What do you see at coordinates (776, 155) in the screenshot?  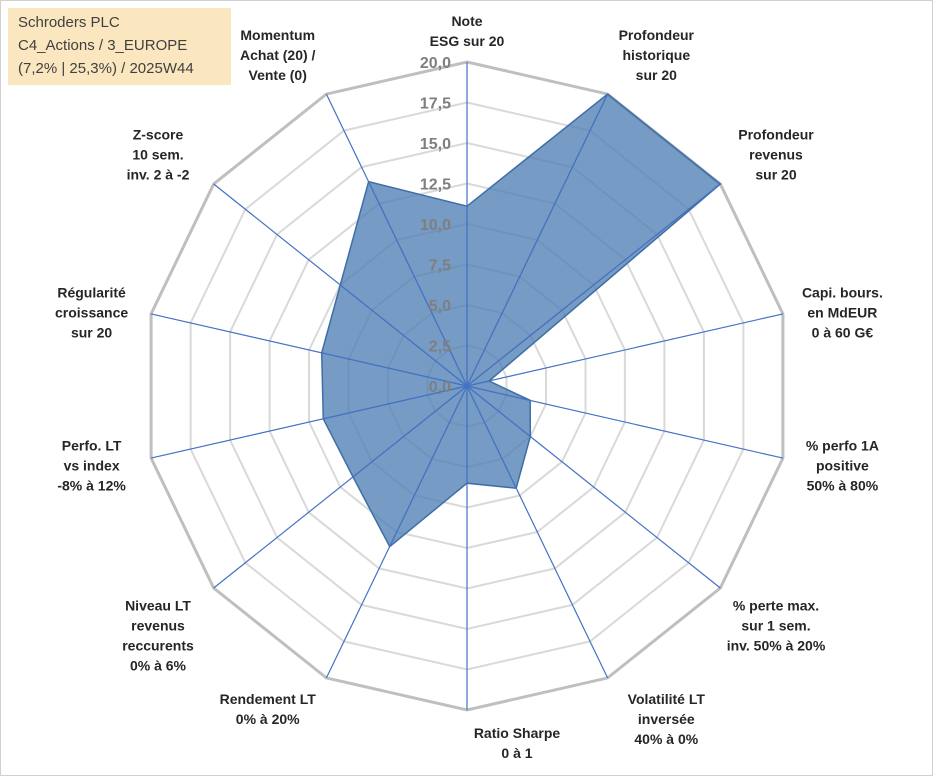 I see `axis-label: Profondeur revenus sur 20` at bounding box center [776, 155].